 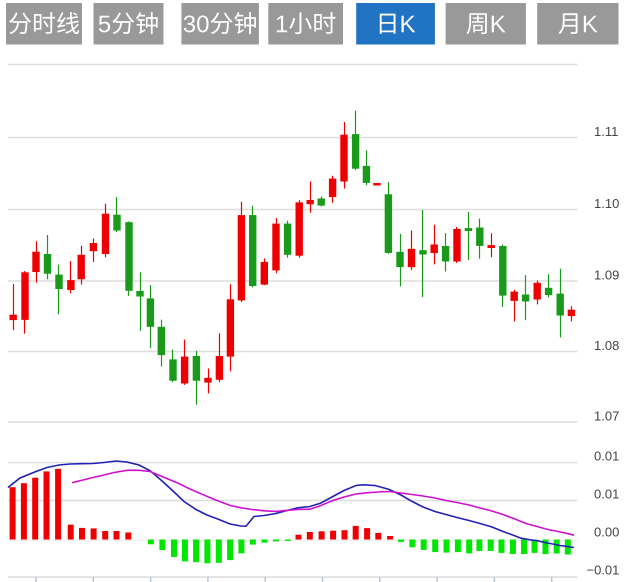 I want to click on svg-text: 1.08, so click(x=606, y=345).